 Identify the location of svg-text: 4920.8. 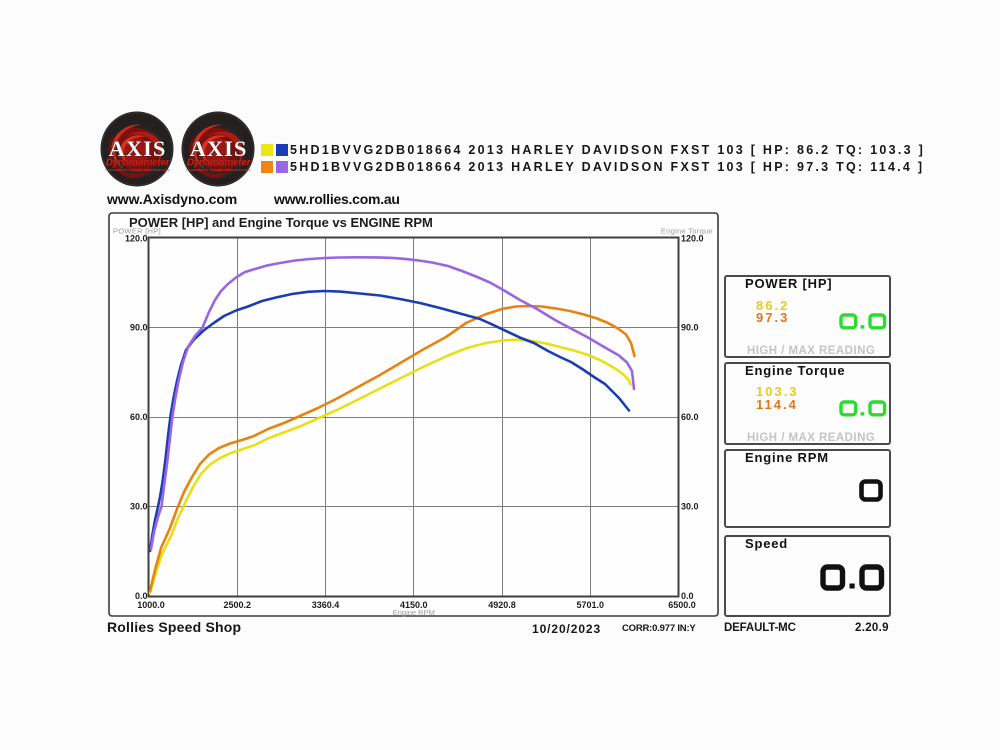
(502, 605).